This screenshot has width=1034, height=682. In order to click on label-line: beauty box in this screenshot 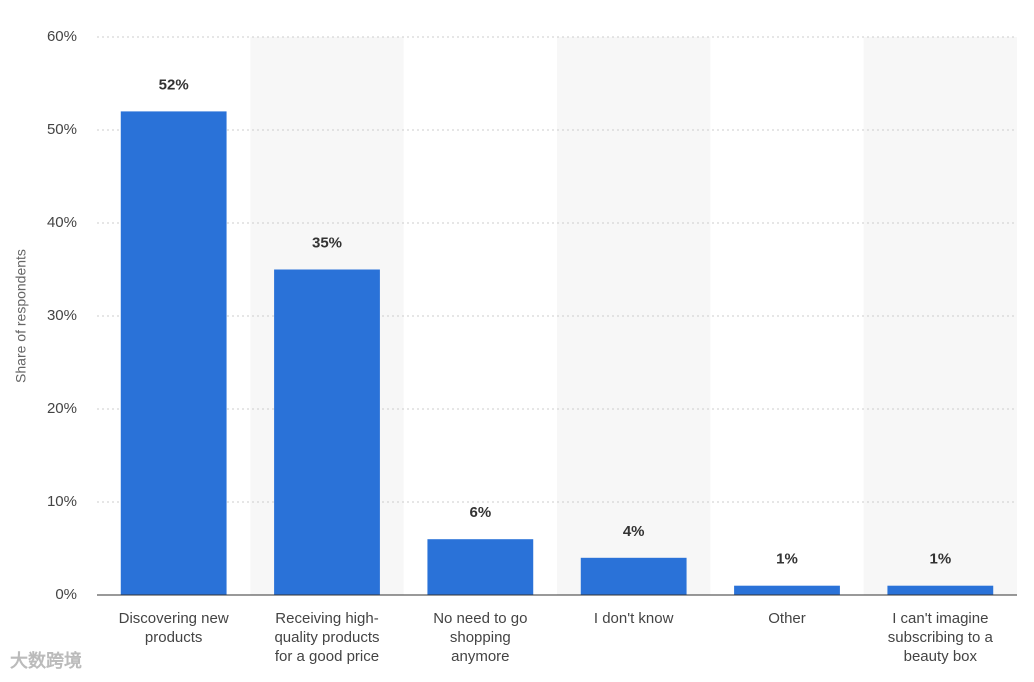, I will do `click(941, 656)`.